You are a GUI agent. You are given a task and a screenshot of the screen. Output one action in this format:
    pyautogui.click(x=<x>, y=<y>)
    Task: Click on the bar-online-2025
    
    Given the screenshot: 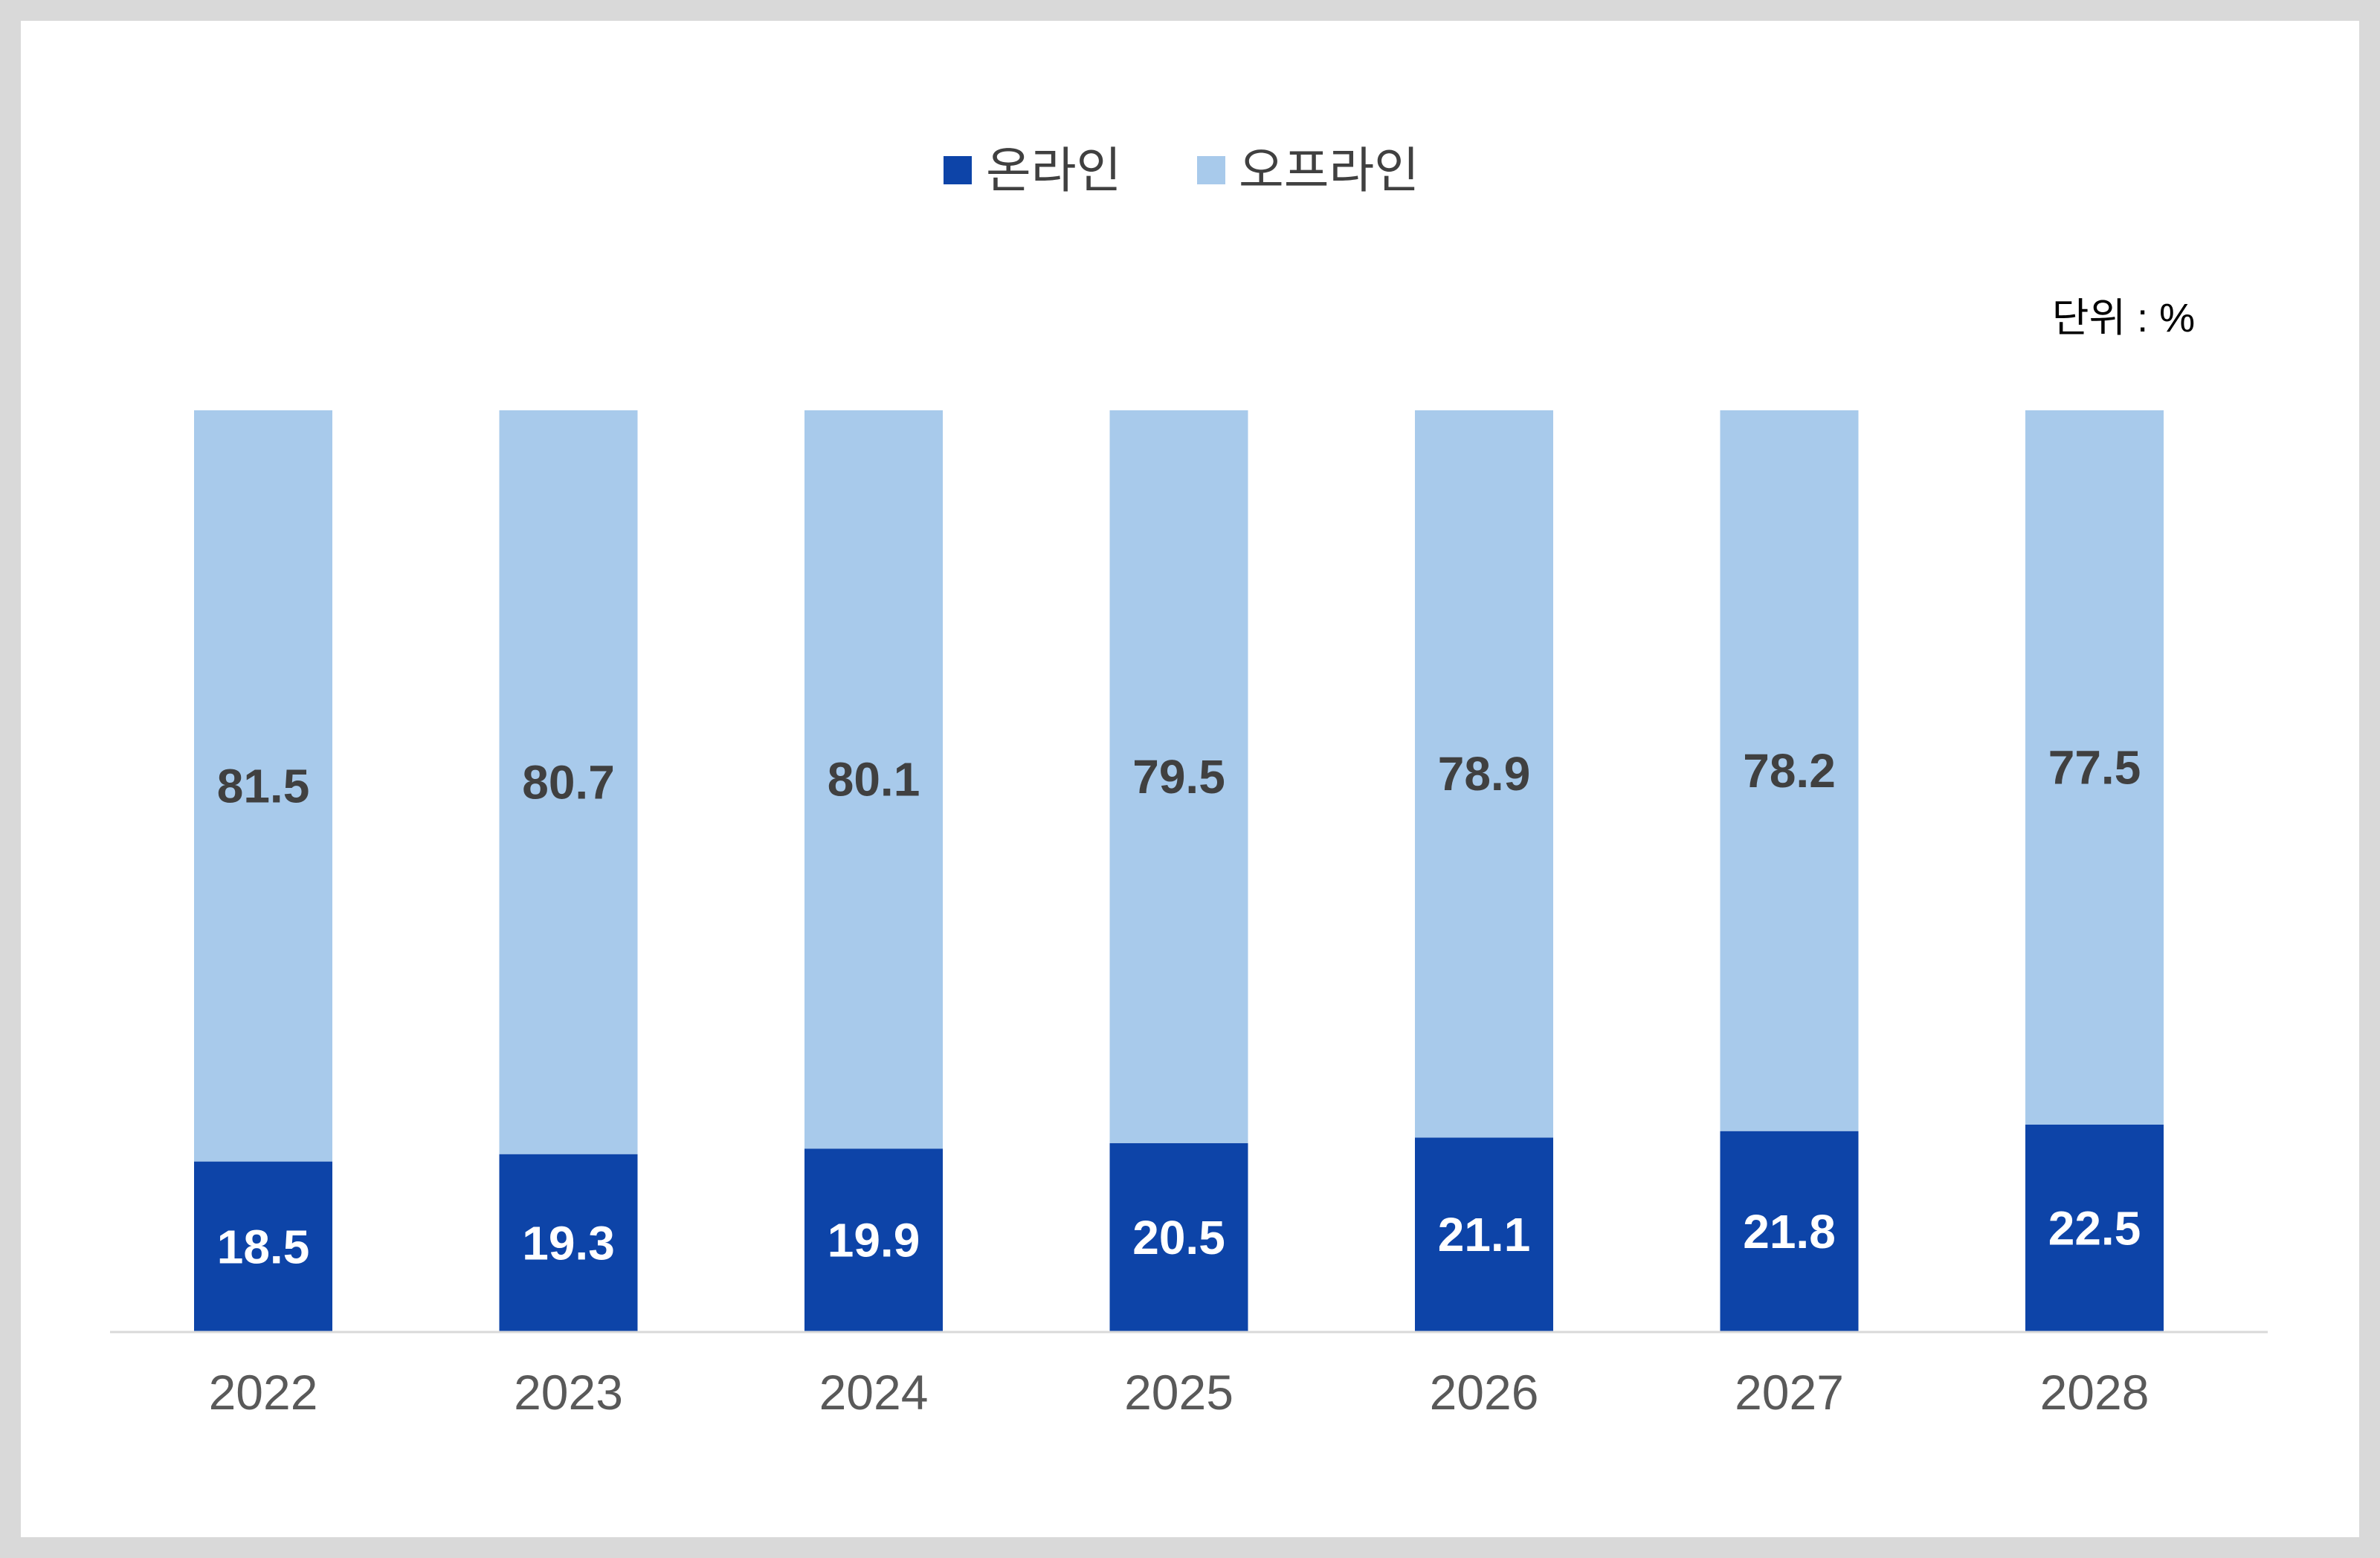 What is the action you would take?
    pyautogui.click(x=1178, y=1237)
    